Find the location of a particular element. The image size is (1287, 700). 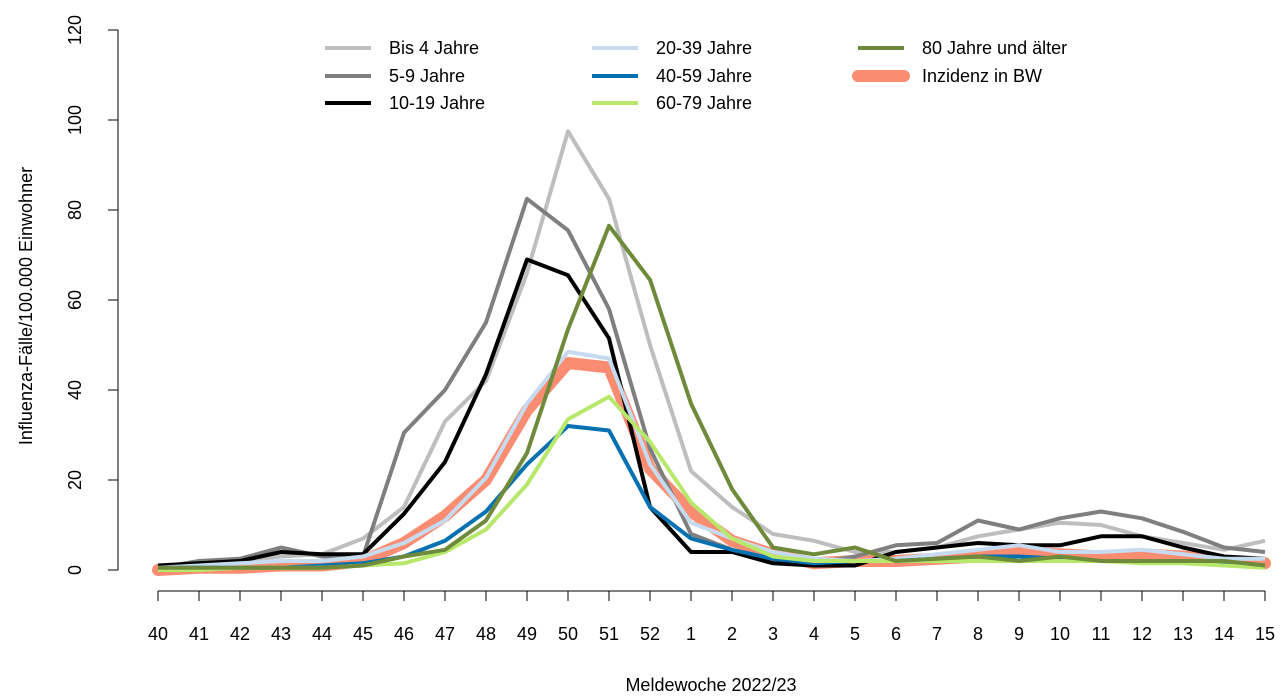

legend-label: Bis 4 Jahre is located at coordinates (434, 48).